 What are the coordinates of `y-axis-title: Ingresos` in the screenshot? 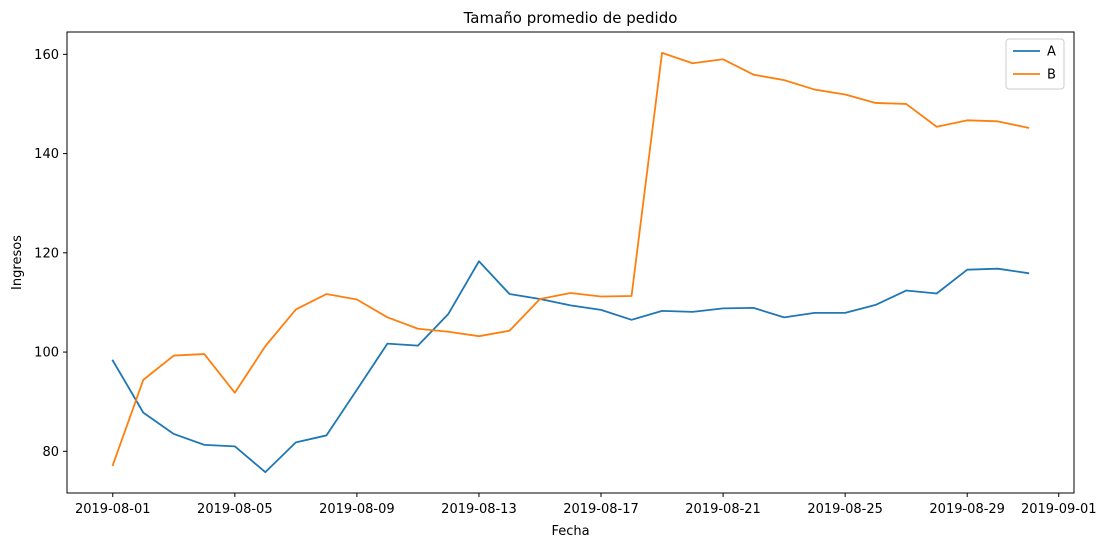 It's located at (17, 262).